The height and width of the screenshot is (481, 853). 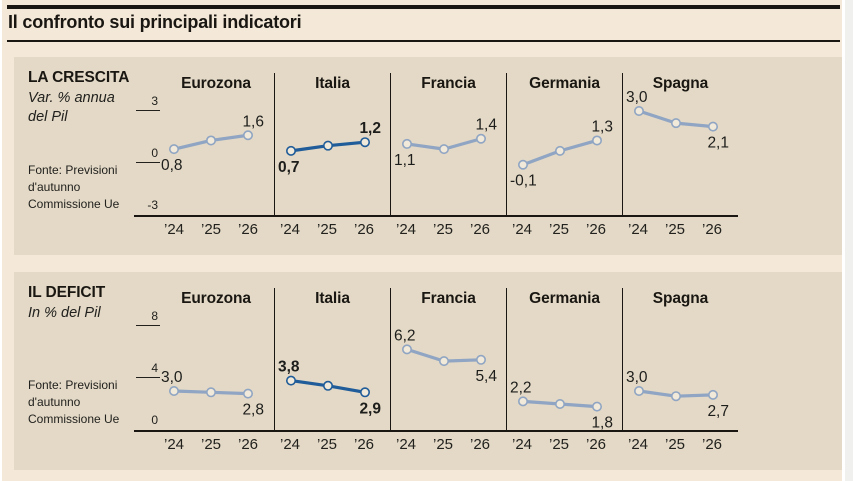 What do you see at coordinates (680, 298) in the screenshot?
I see `country-label: Spagna` at bounding box center [680, 298].